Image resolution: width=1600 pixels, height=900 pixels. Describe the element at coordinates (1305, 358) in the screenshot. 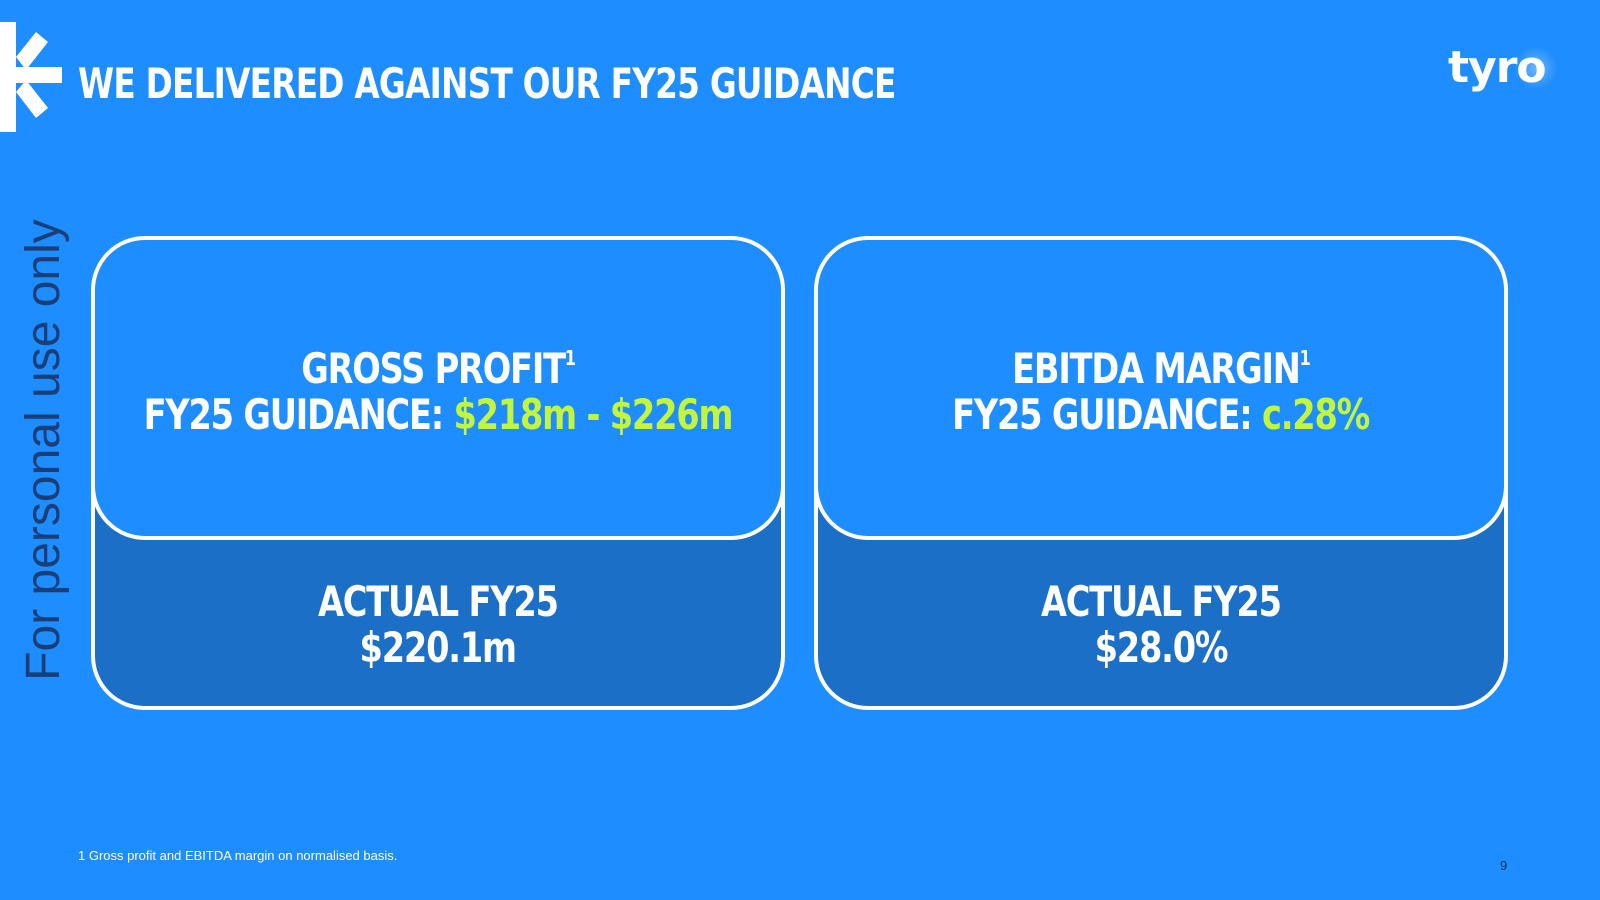

I see `ebitda-margin-footnote-marker: 1` at that location.